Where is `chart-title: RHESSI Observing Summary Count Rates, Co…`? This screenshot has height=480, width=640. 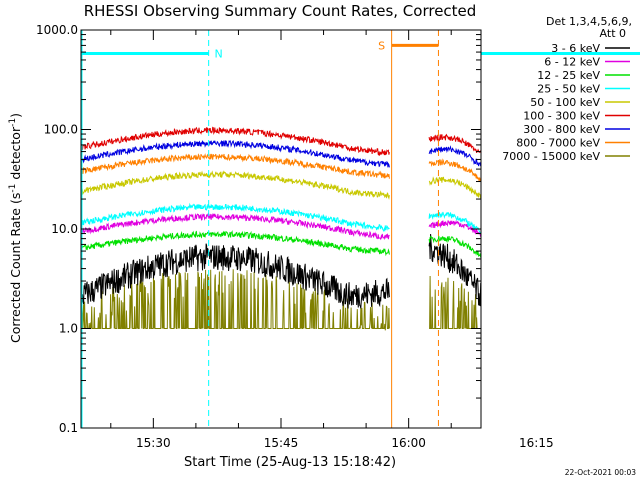 chart-title: RHESSI Observing Summary Count Rates, Co… is located at coordinates (280, 11).